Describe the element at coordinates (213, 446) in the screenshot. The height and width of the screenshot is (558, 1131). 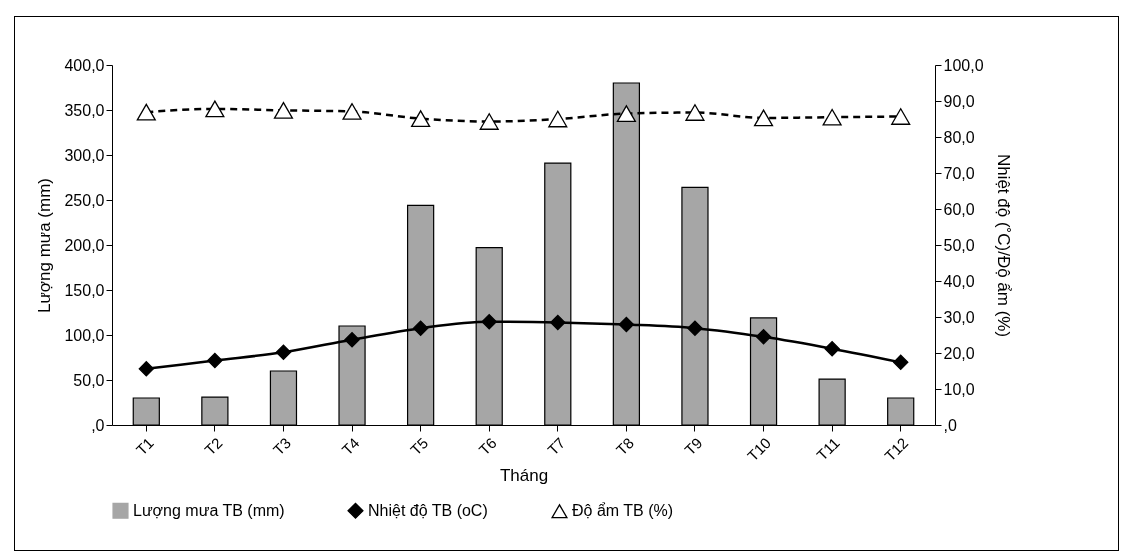
I see `x-tick-label: T2` at that location.